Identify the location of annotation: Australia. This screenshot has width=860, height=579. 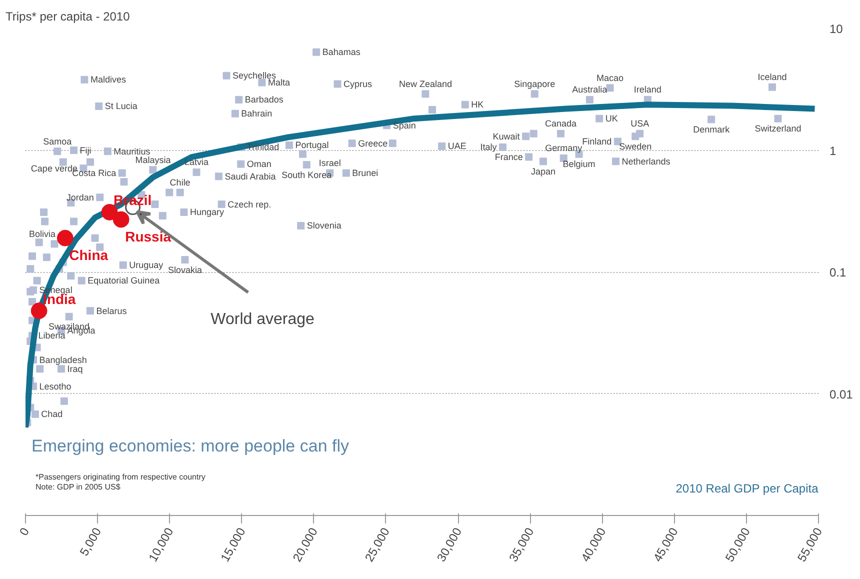
(590, 89).